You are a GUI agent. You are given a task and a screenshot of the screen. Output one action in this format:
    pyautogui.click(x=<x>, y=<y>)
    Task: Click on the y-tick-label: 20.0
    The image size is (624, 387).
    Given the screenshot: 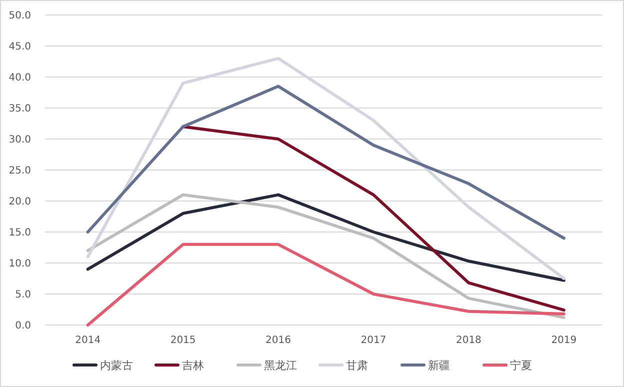 What is the action you would take?
    pyautogui.click(x=19, y=202)
    